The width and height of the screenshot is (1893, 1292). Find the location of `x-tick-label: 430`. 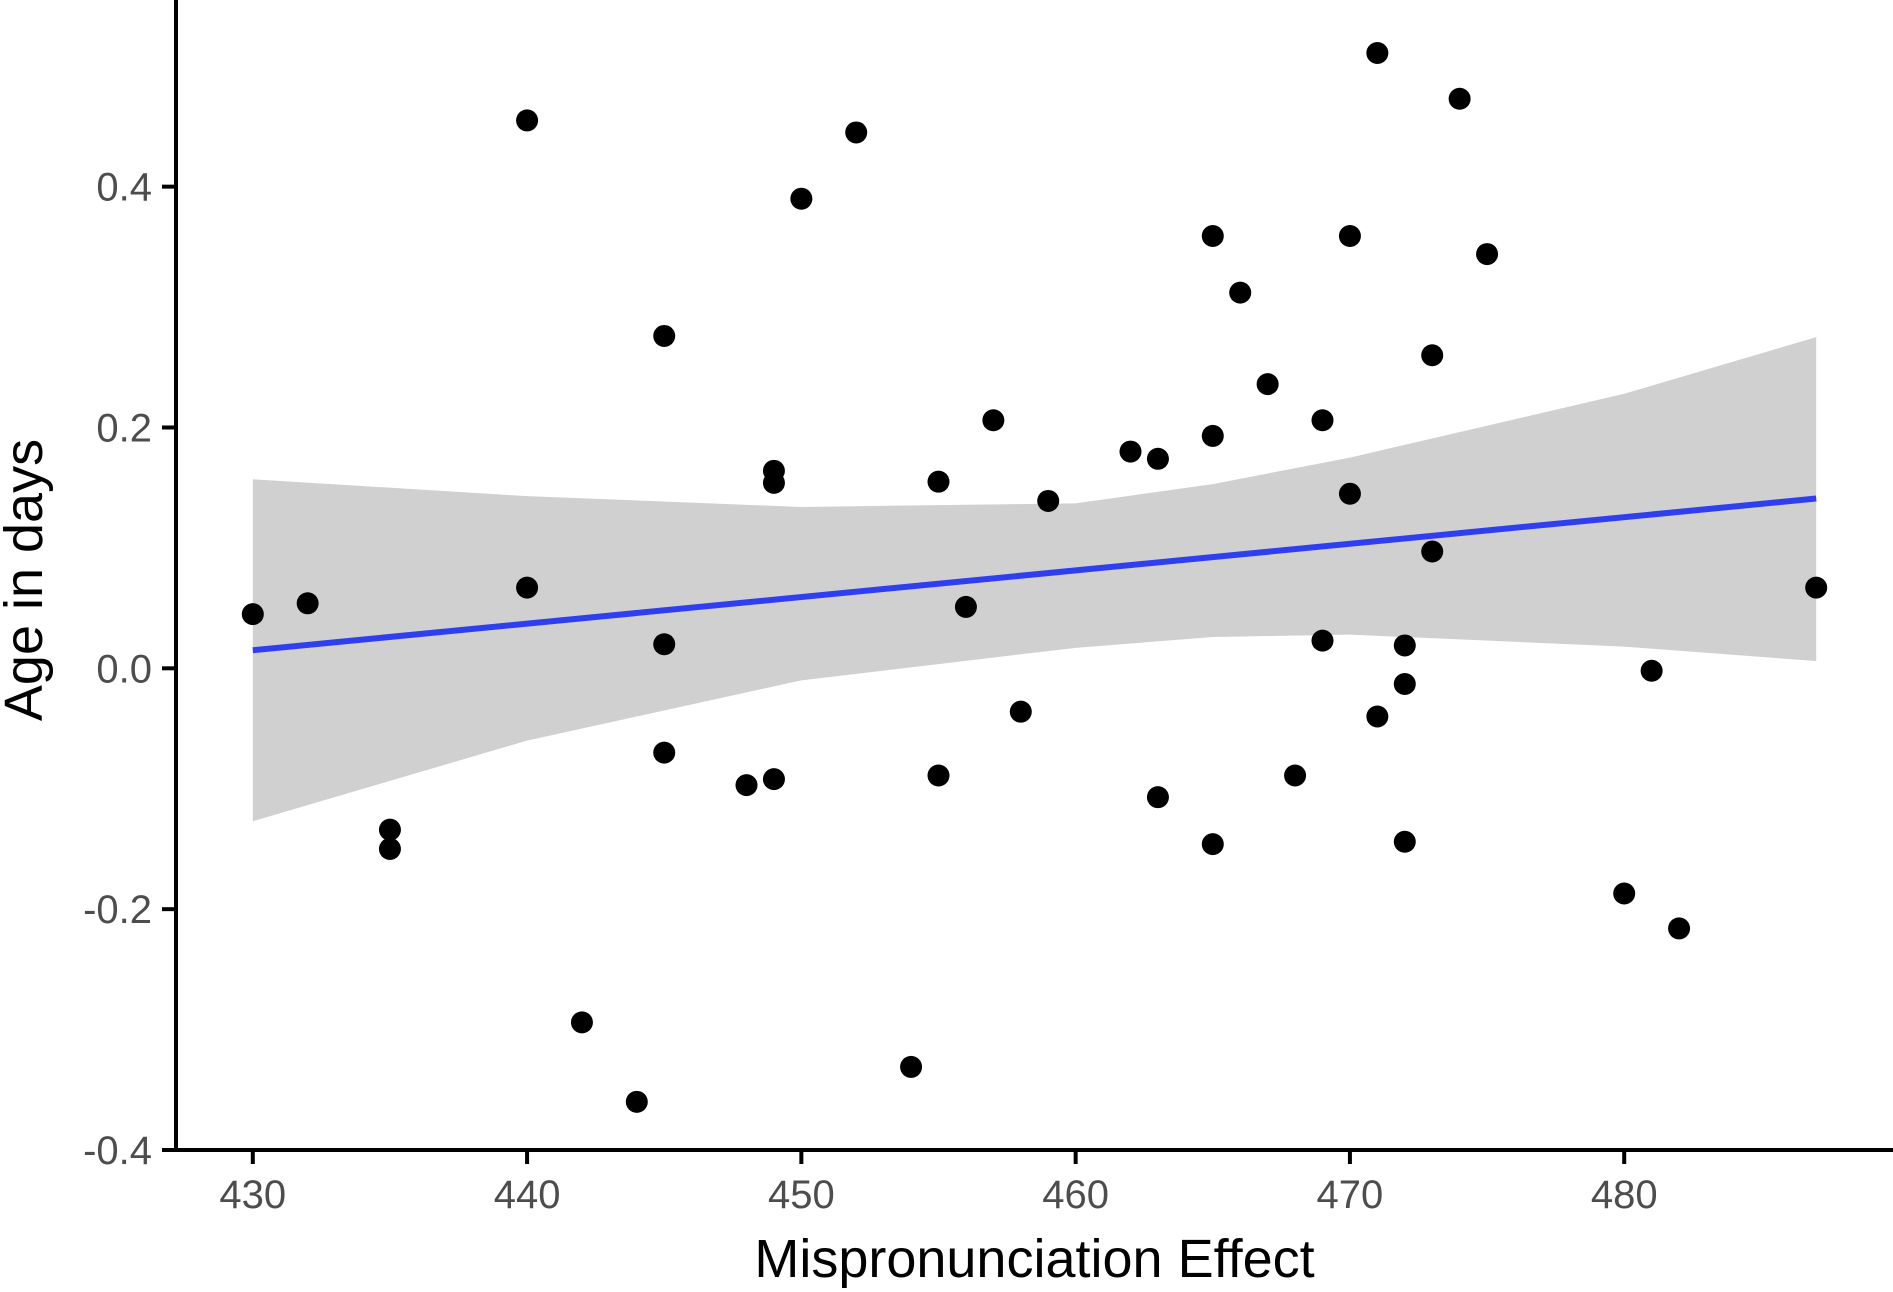

x-tick-label: 430 is located at coordinates (252, 1195).